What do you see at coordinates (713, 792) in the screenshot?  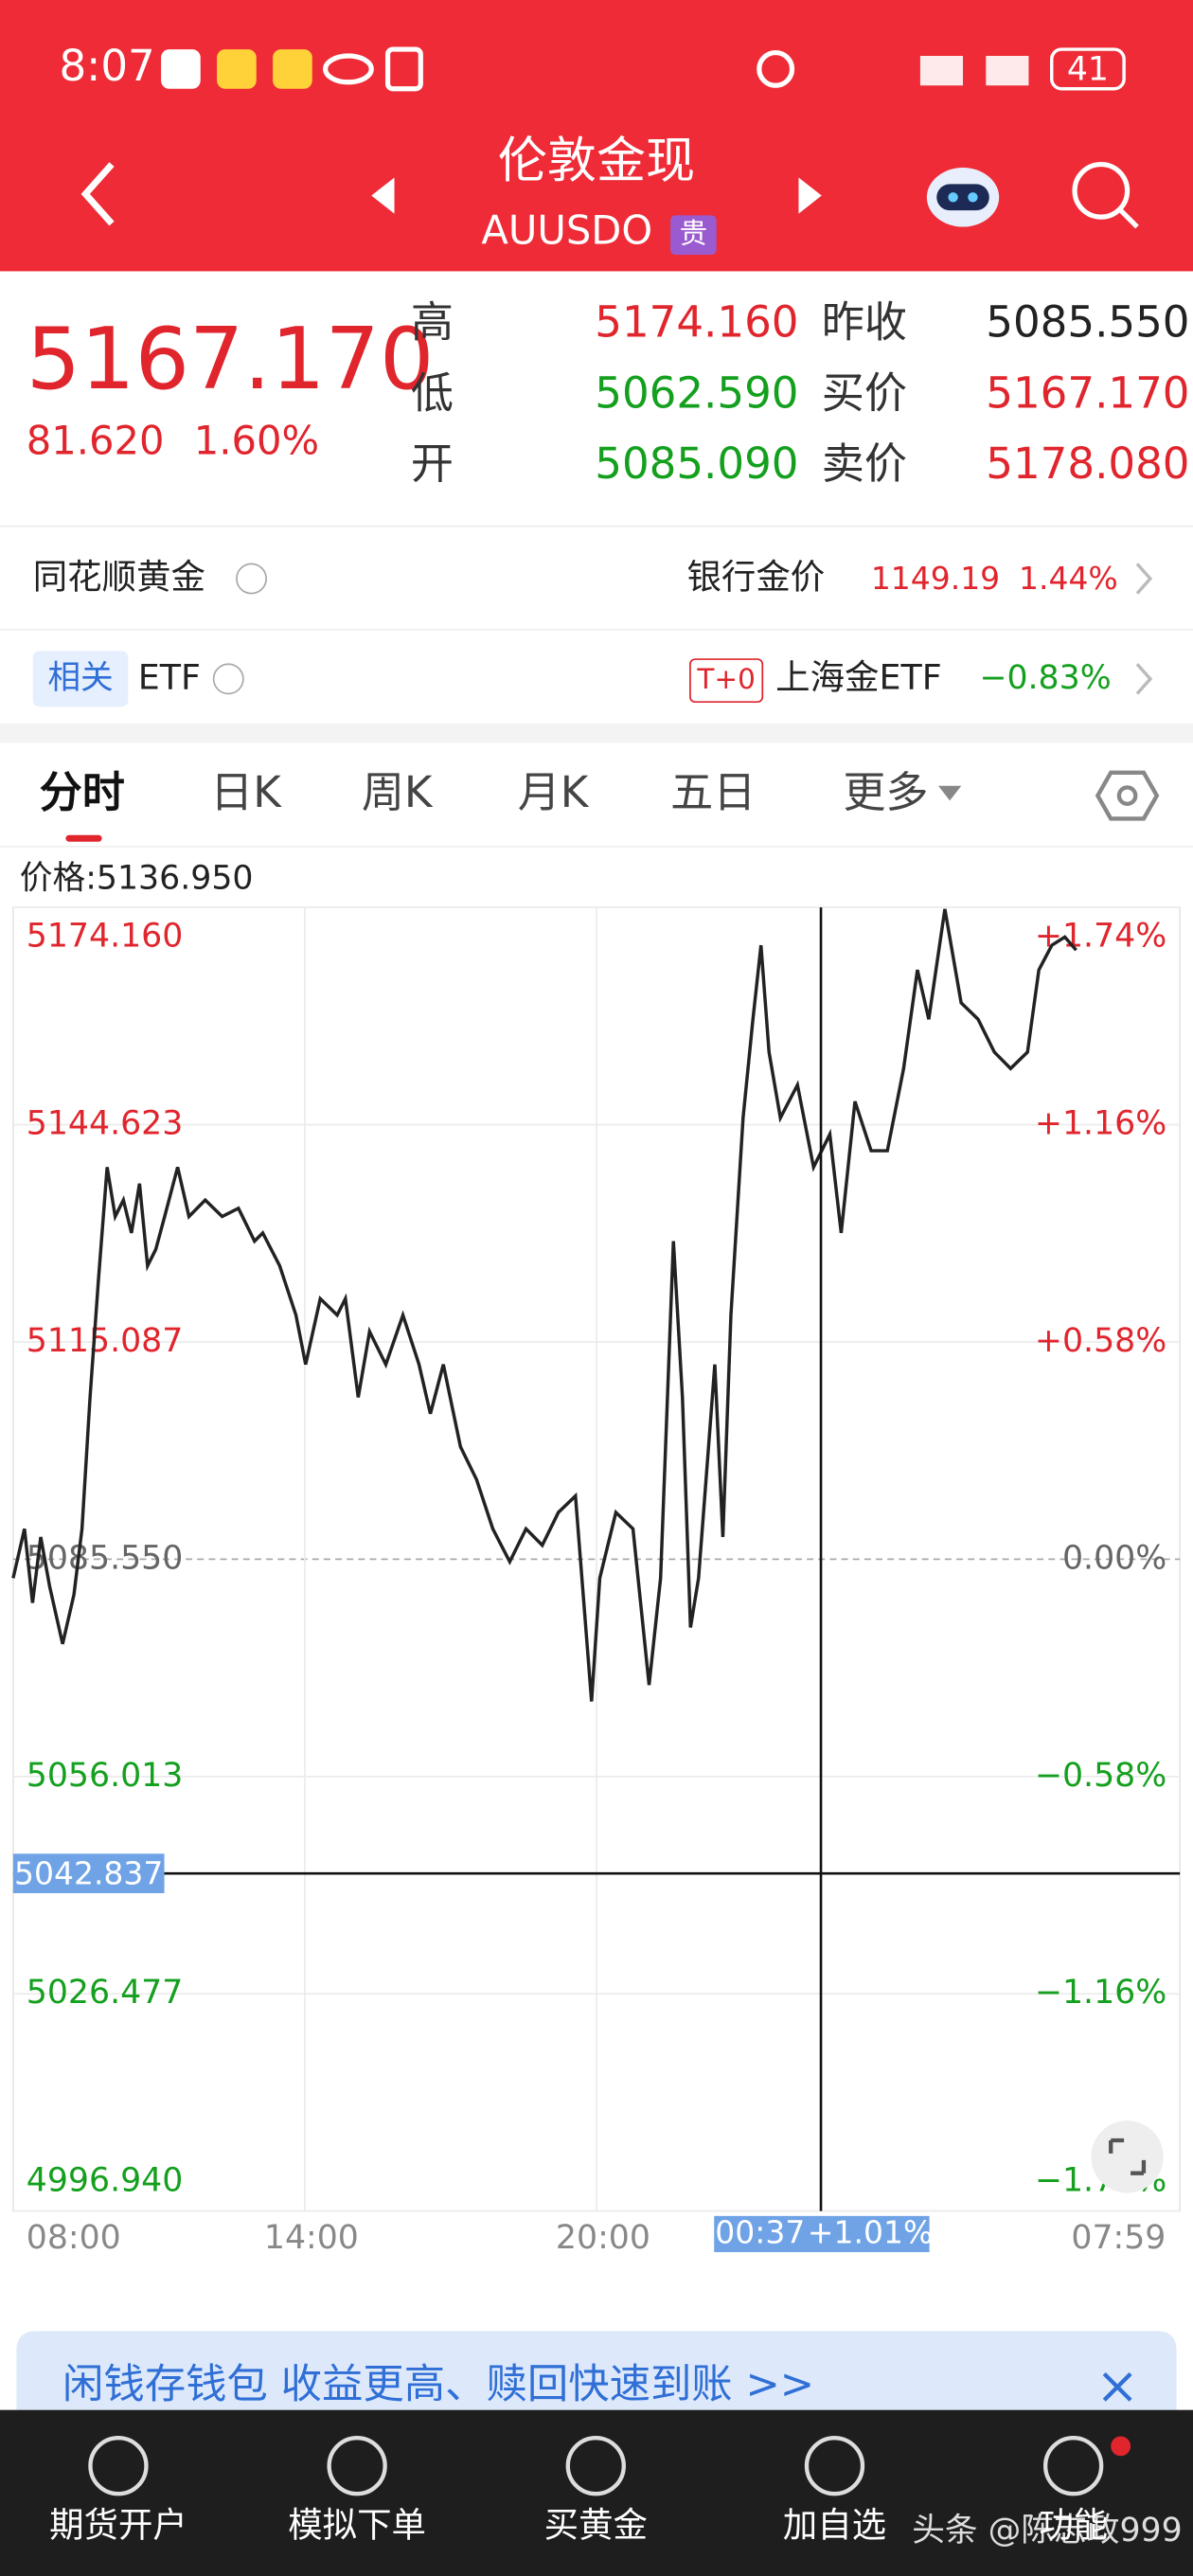 I see `tab: 五日` at bounding box center [713, 792].